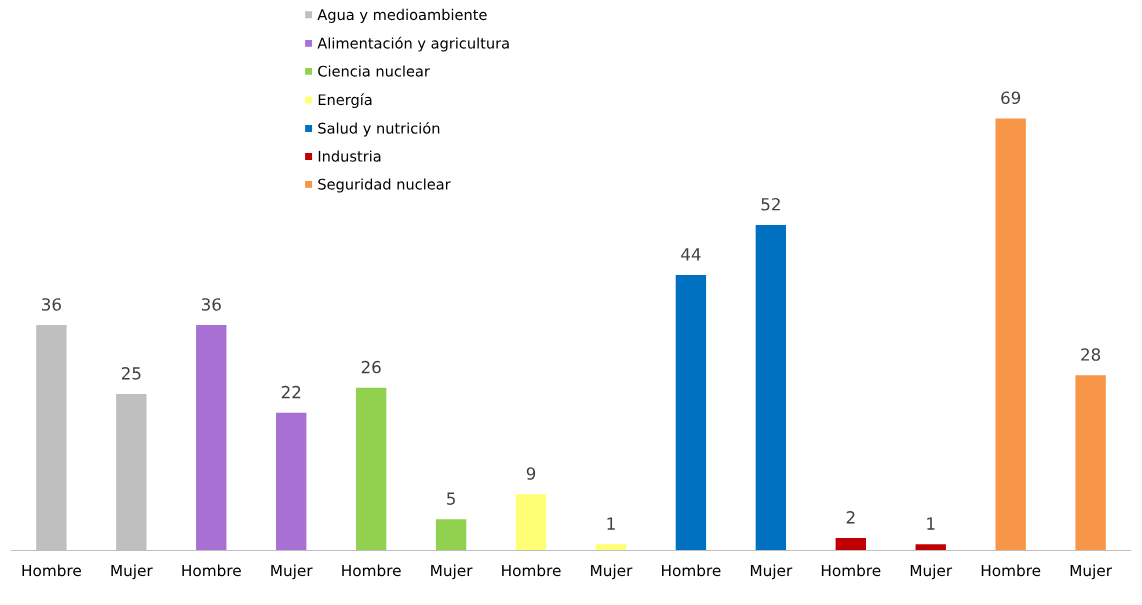  What do you see at coordinates (451, 498) in the screenshot?
I see `data-label: 5` at bounding box center [451, 498].